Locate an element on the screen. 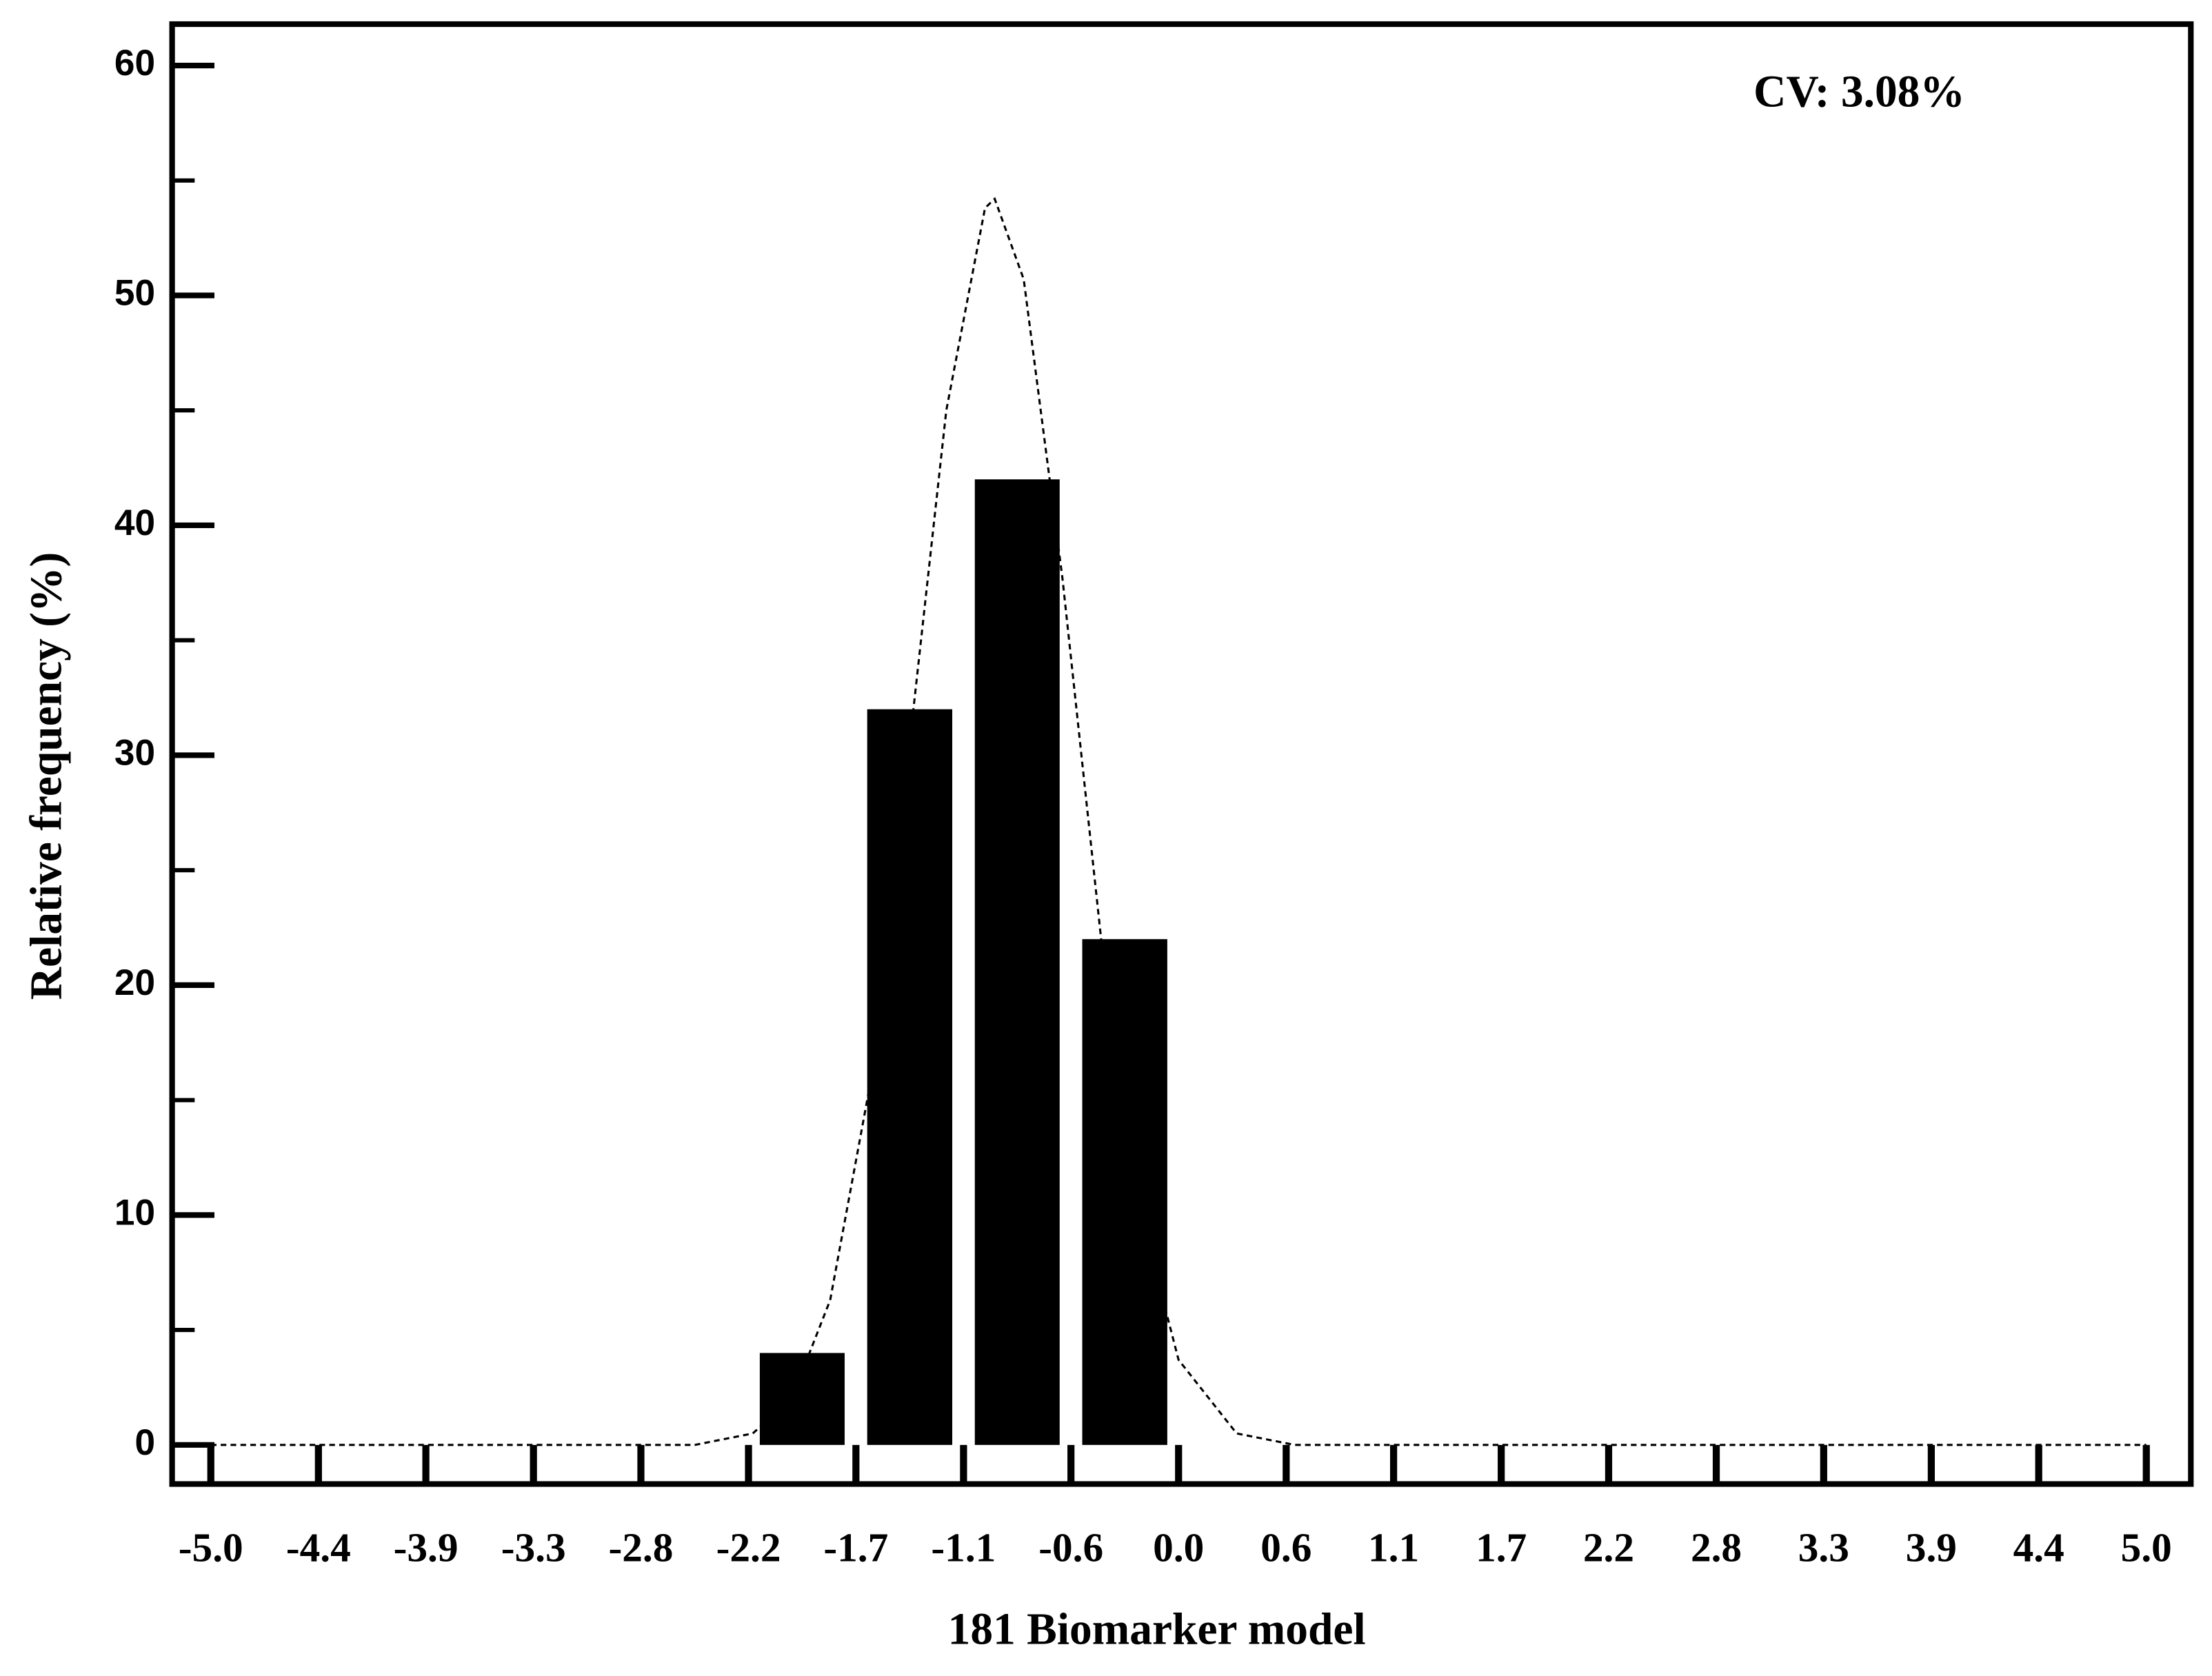 Image resolution: width=2212 pixels, height=1676 pixels. x-tick-label: 1.1 is located at coordinates (1393, 1547).